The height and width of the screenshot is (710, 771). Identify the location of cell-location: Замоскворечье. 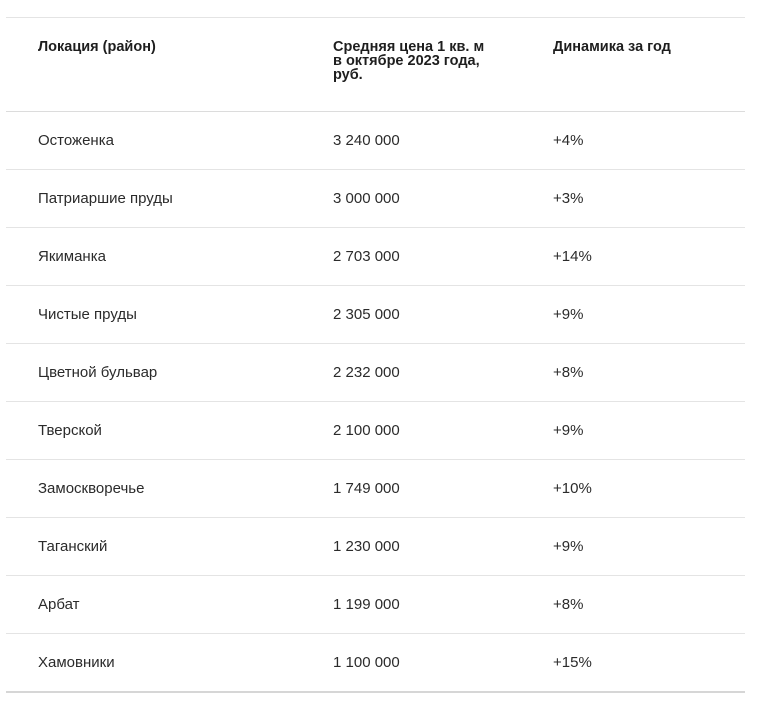
(91, 488).